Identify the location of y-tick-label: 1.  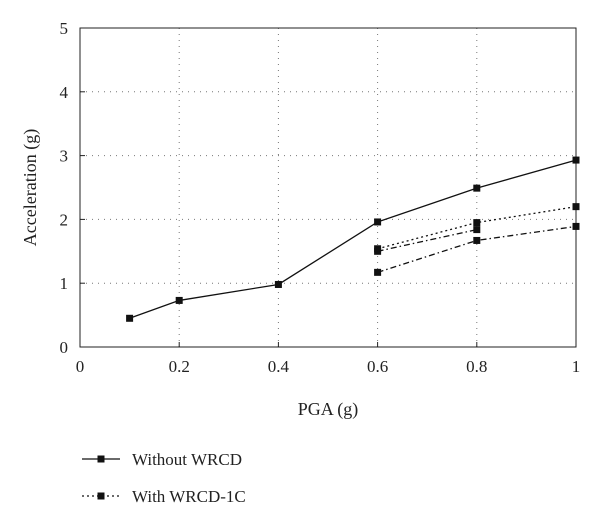
(64, 283).